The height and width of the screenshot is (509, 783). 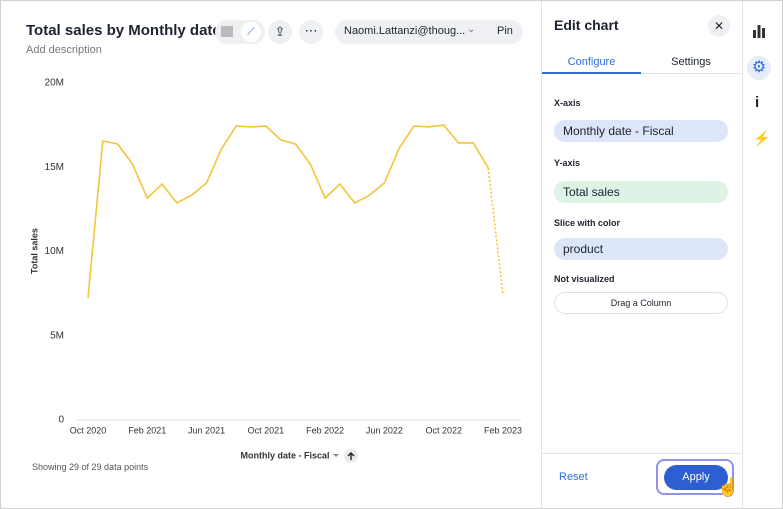 I want to click on sort-caret, so click(x=336, y=455).